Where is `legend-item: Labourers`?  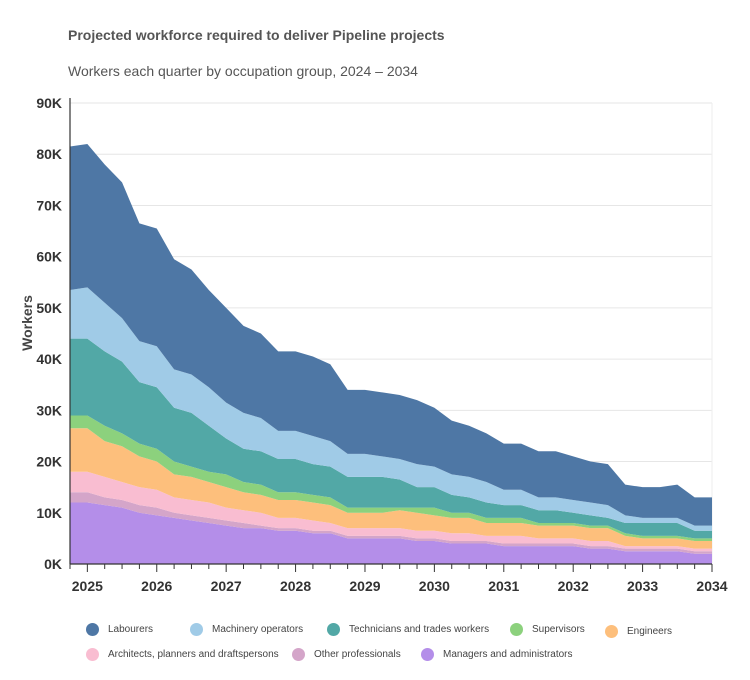
legend-item: Labourers is located at coordinates (119, 629).